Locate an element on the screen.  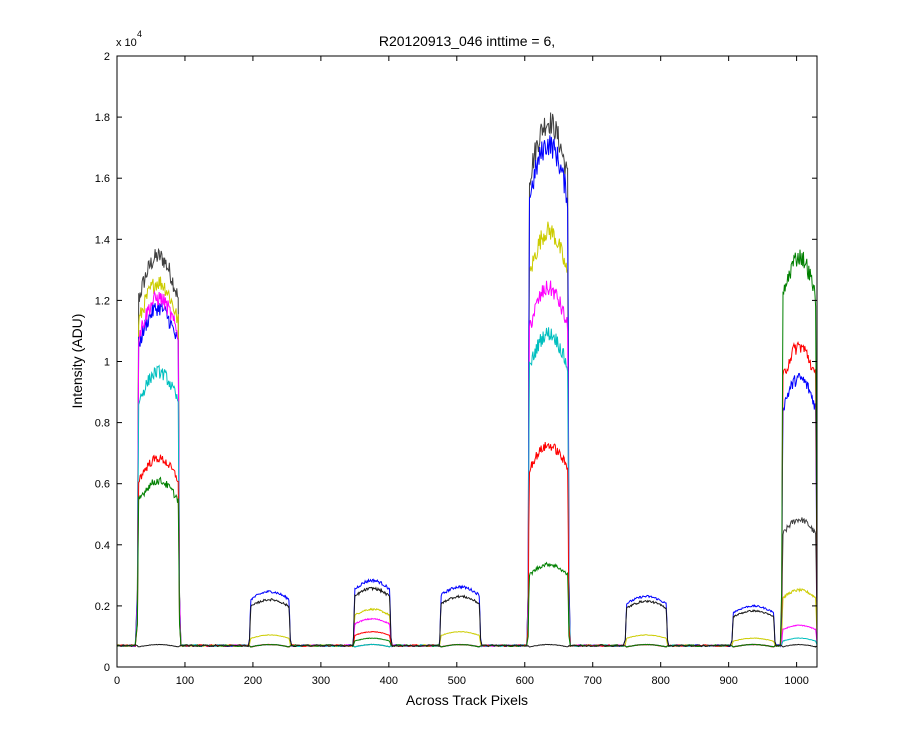
y-tick-label: 1 is located at coordinates (107, 363).